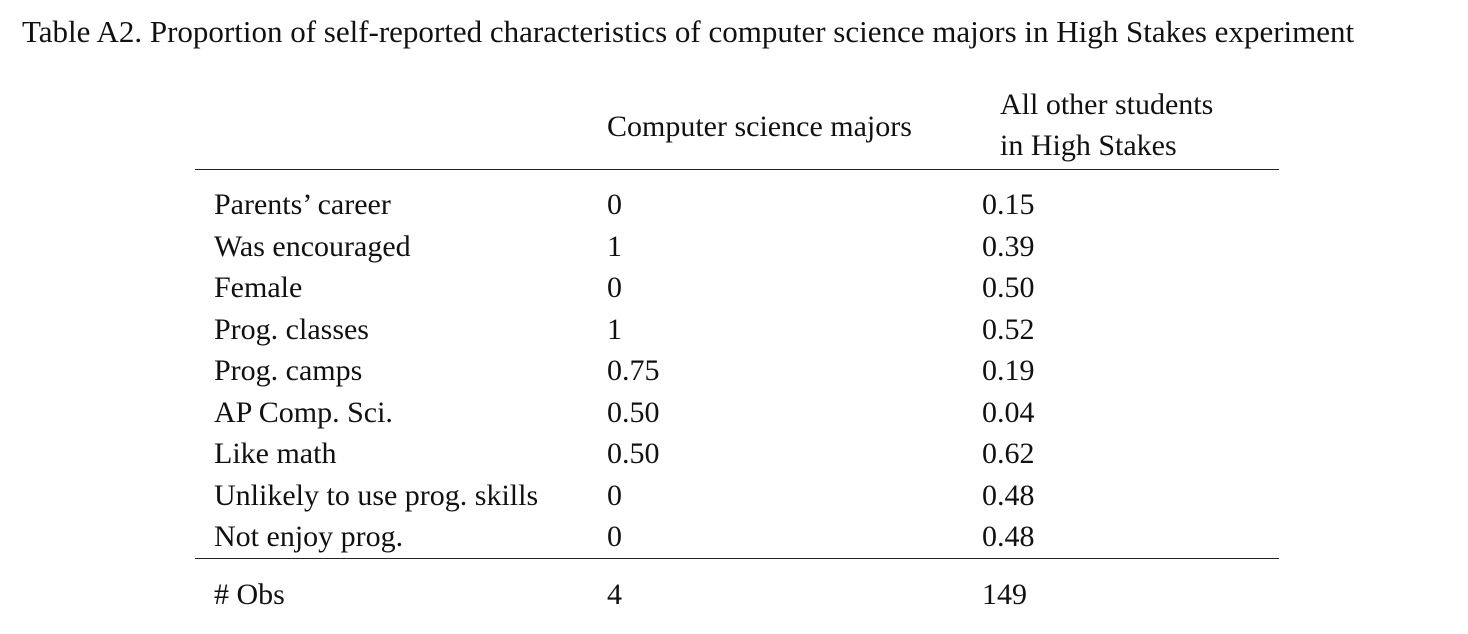 This screenshot has height=634, width=1468. I want to click on row-label: Not enjoy prog., so click(309, 536).